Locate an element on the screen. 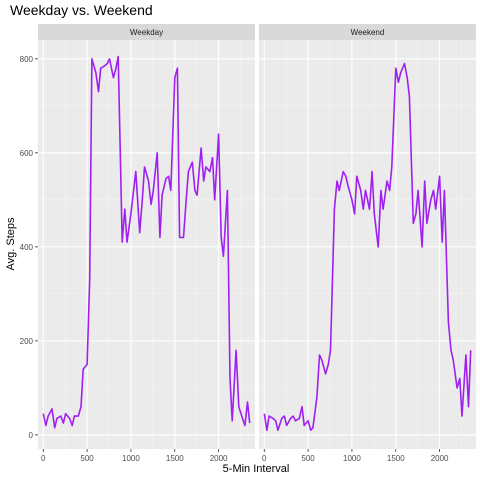 The image size is (480, 485). chart-title: Weekday vs. Weekend is located at coordinates (81, 10).